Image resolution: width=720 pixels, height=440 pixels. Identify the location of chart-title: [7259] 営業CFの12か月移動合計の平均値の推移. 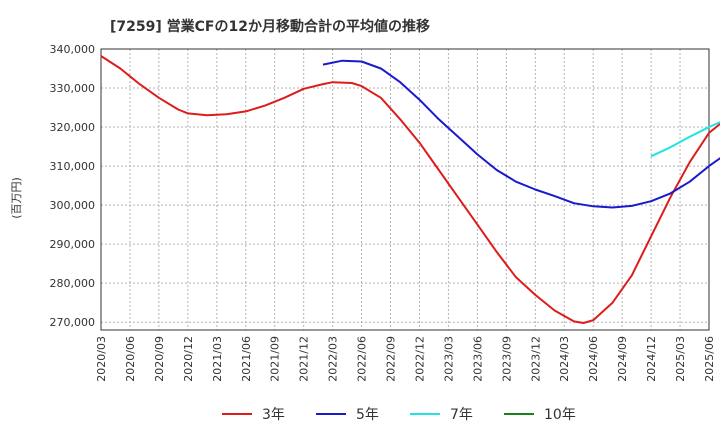
(270, 26).